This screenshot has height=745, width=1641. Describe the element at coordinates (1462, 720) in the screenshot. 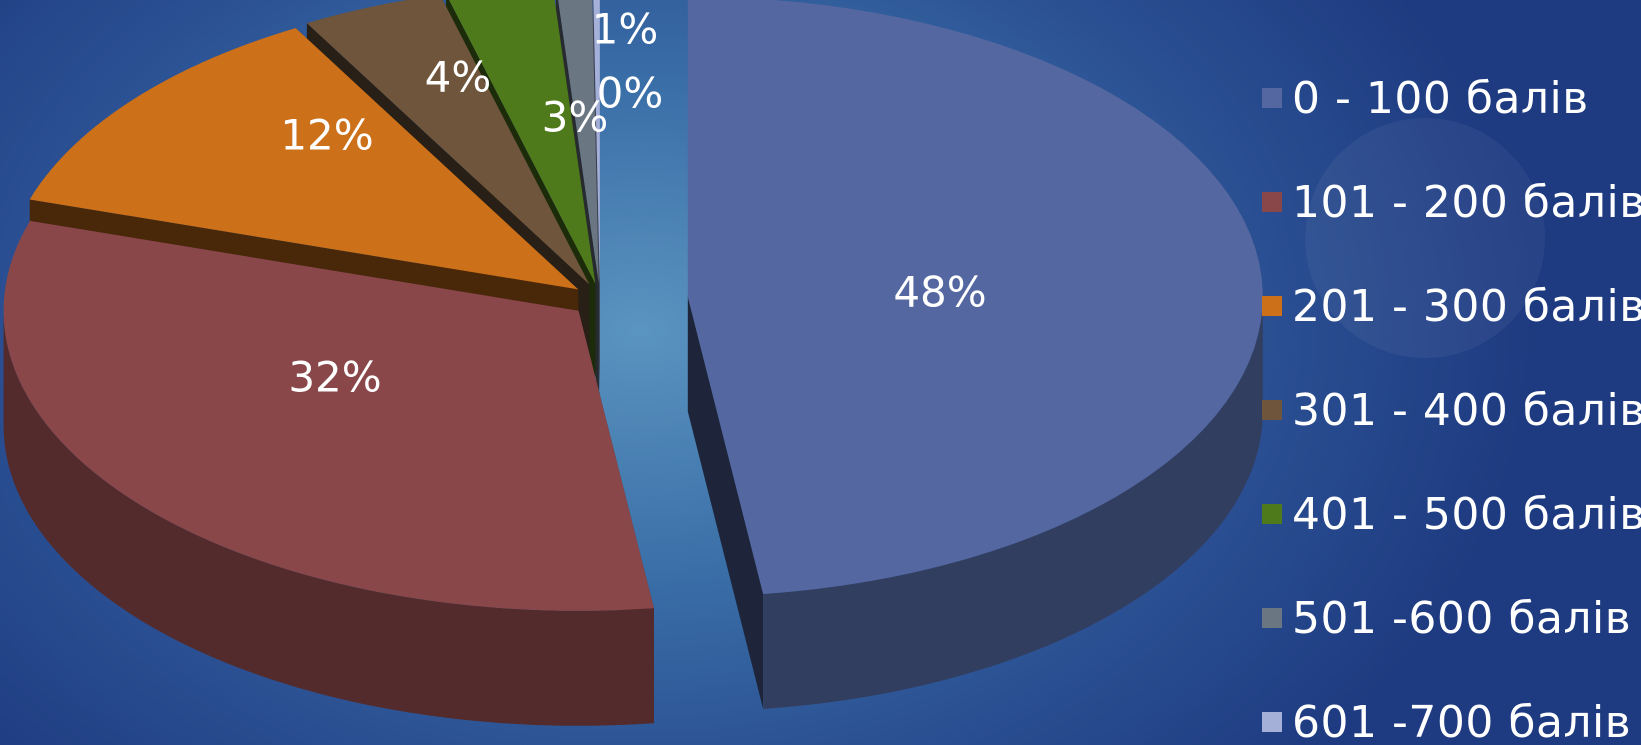

I see `legend-label-6: 601 -700 балів` at that location.